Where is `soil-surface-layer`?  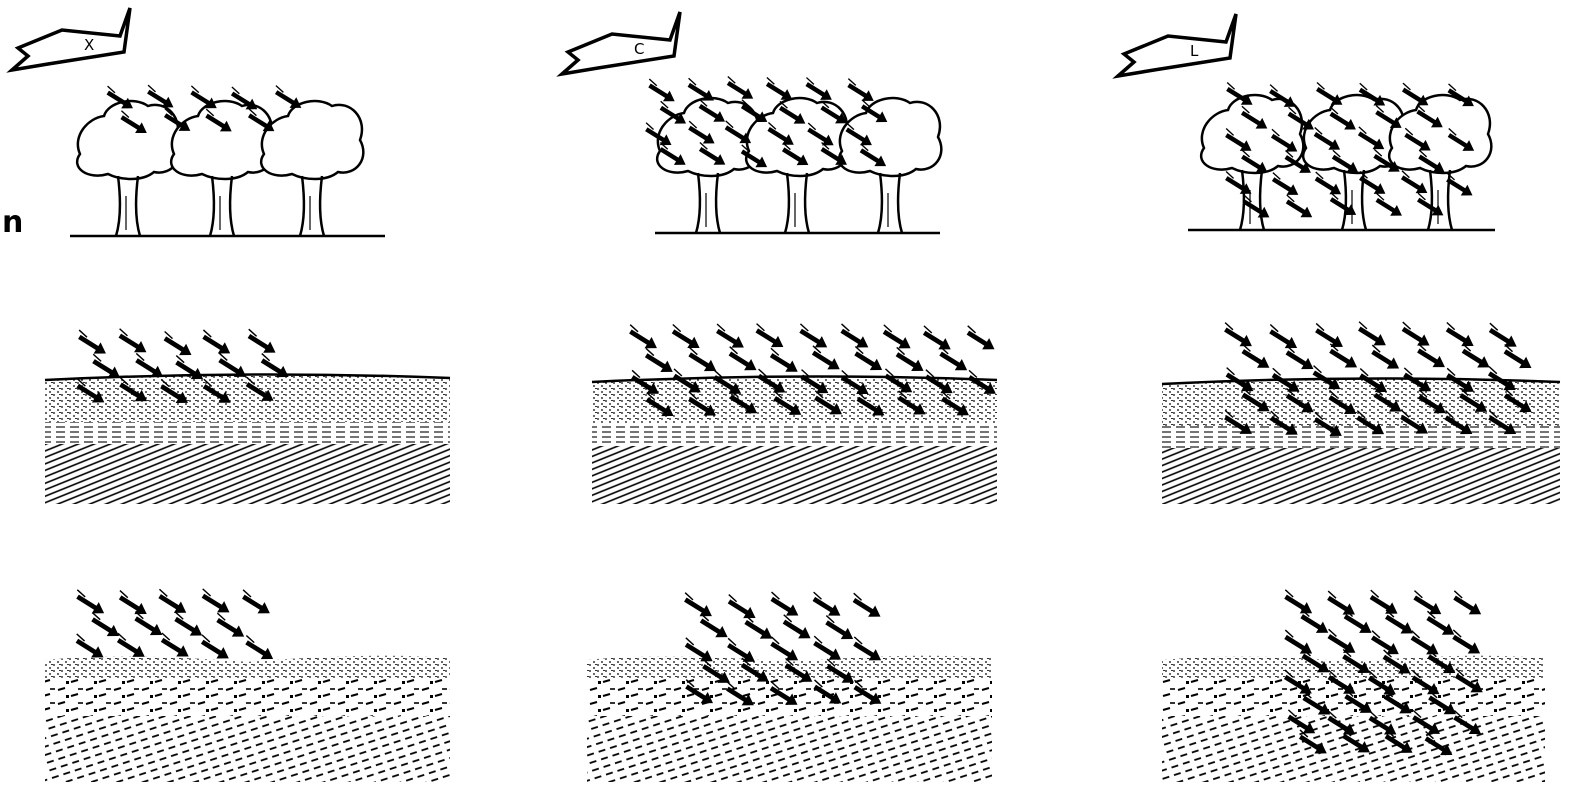 soil-surface-layer is located at coordinates (1361, 402).